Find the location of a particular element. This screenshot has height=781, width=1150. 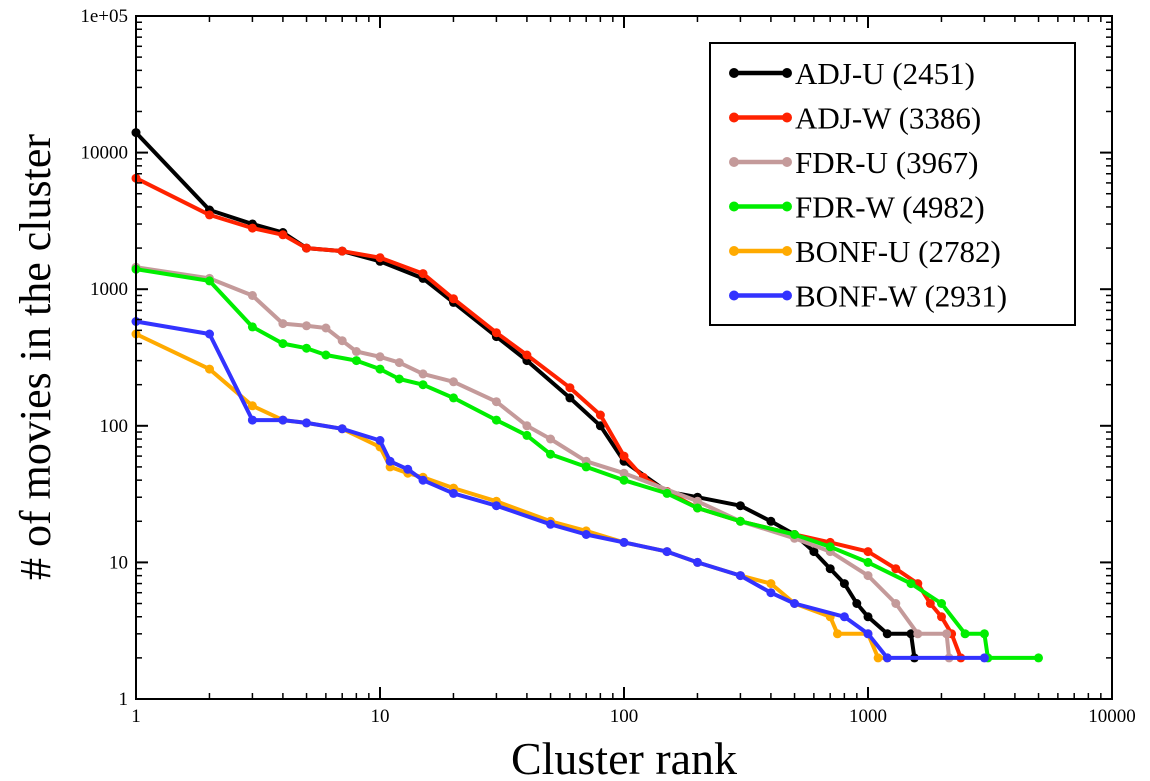

legend-item: ADJ-W (3386) is located at coordinates (855, 118).